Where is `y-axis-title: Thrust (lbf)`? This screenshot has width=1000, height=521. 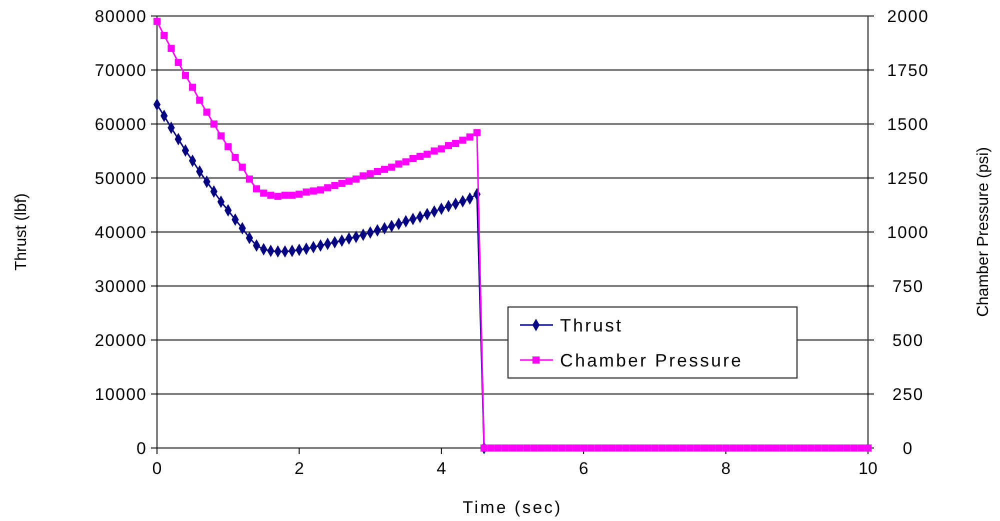 y-axis-title: Thrust (lbf) is located at coordinates (21, 232).